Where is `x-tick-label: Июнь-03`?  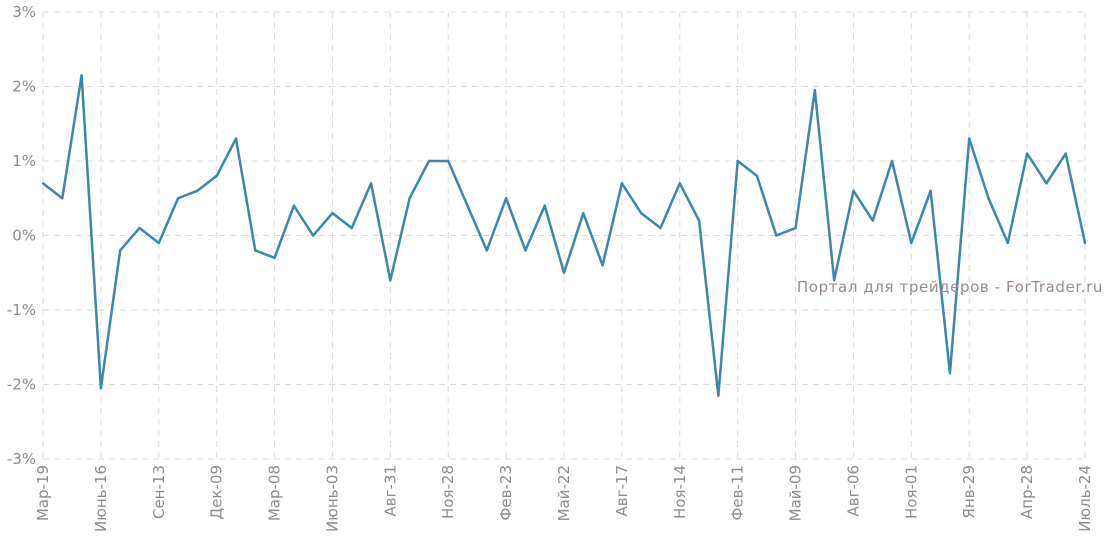 x-tick-label: Июнь-03 is located at coordinates (332, 498).